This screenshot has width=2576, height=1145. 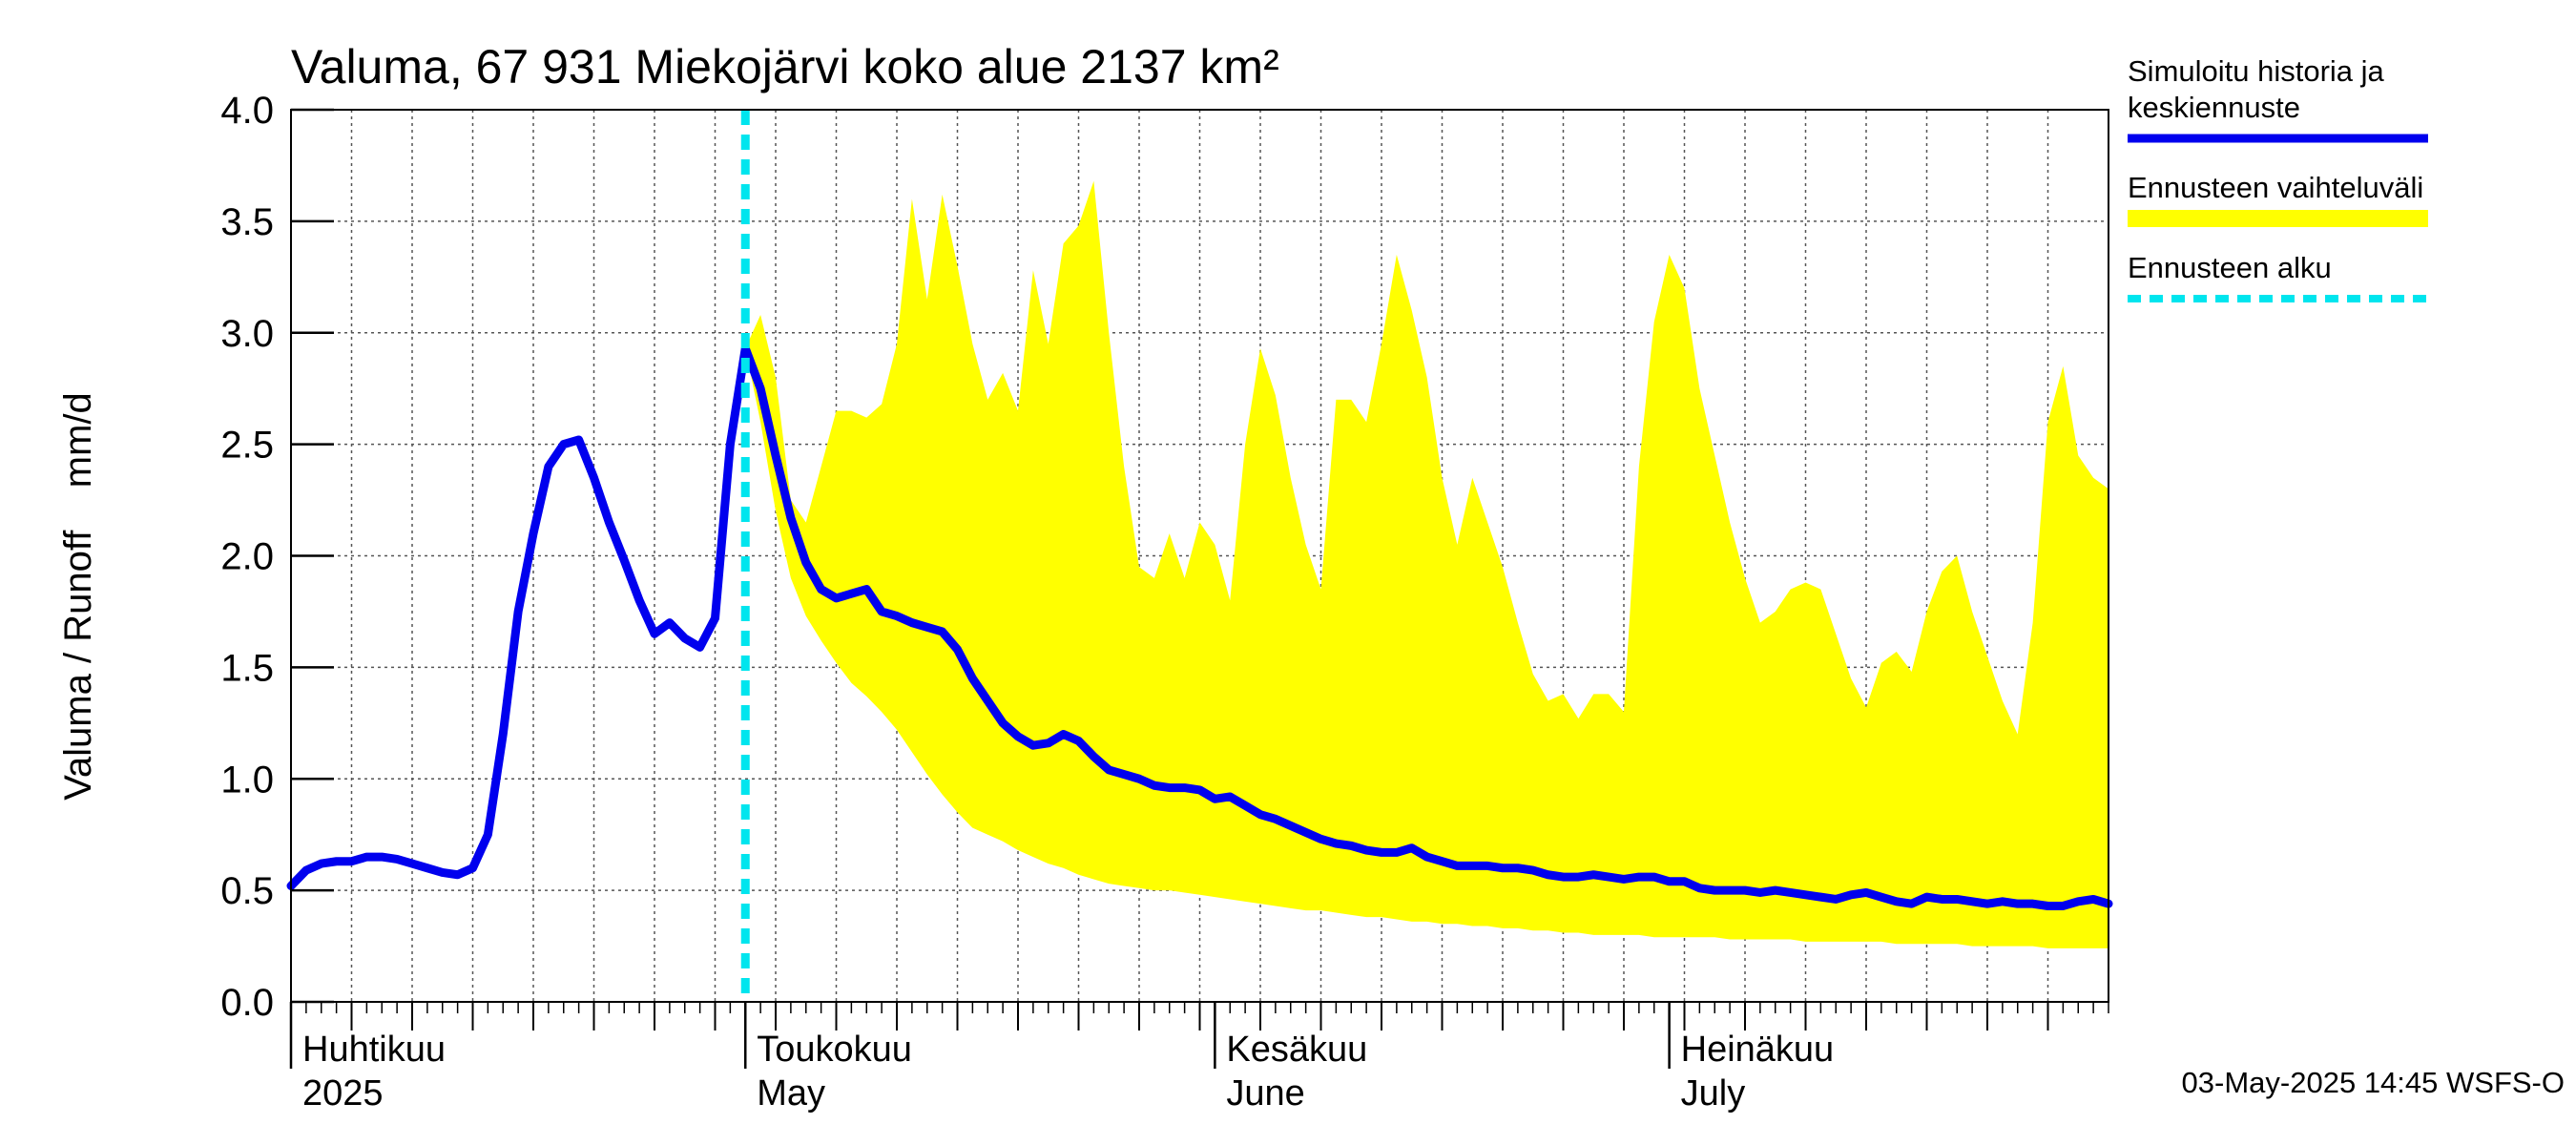 I want to click on month-label: Toukokuu, so click(x=834, y=1050).